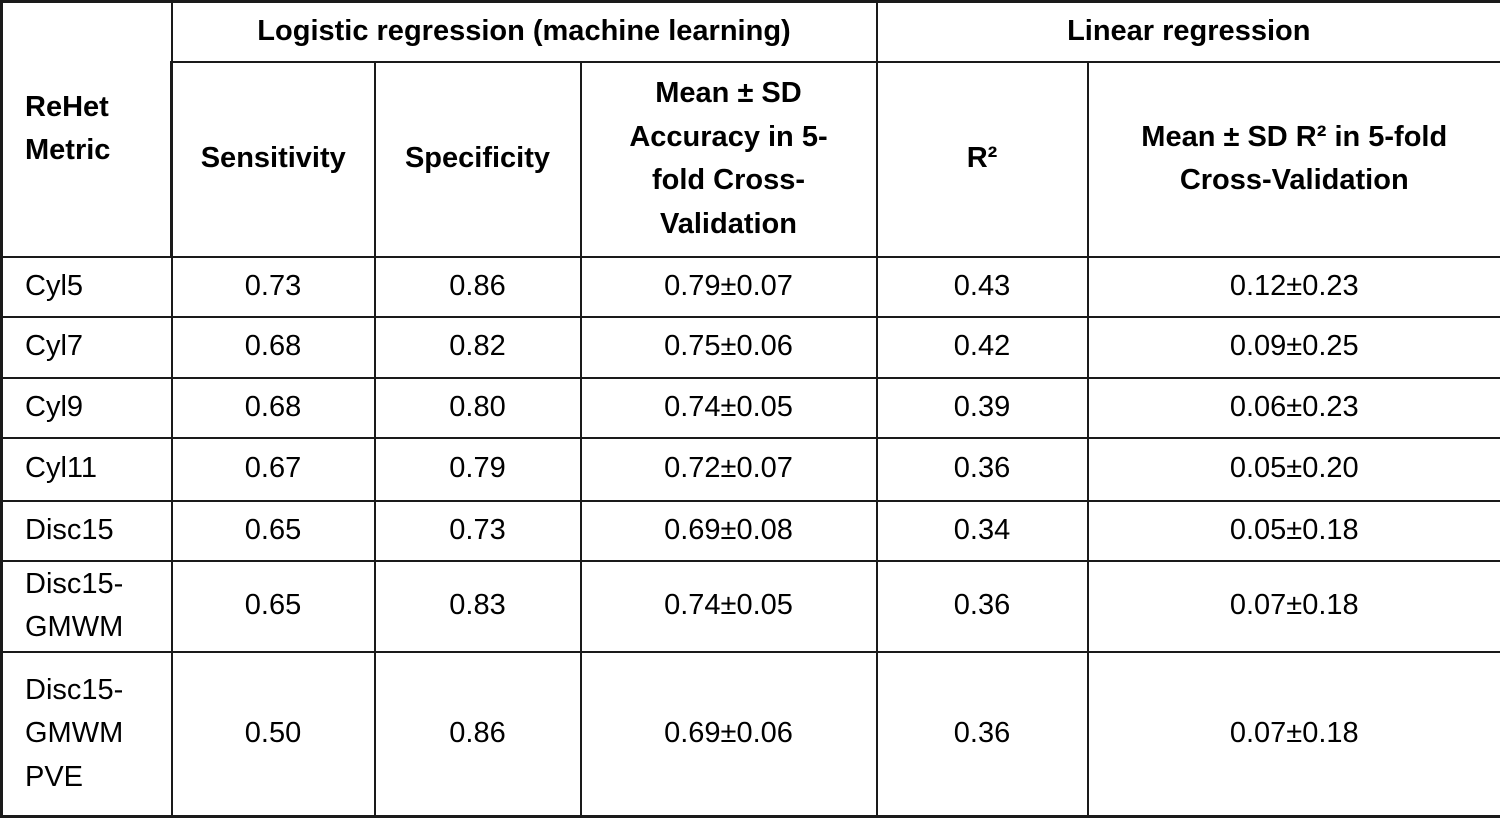 The image size is (1500, 818). I want to click on table-row: Cyl5 0.73 0.86 0.79±0.07 0.43 0.12±0.23, so click(751, 287).